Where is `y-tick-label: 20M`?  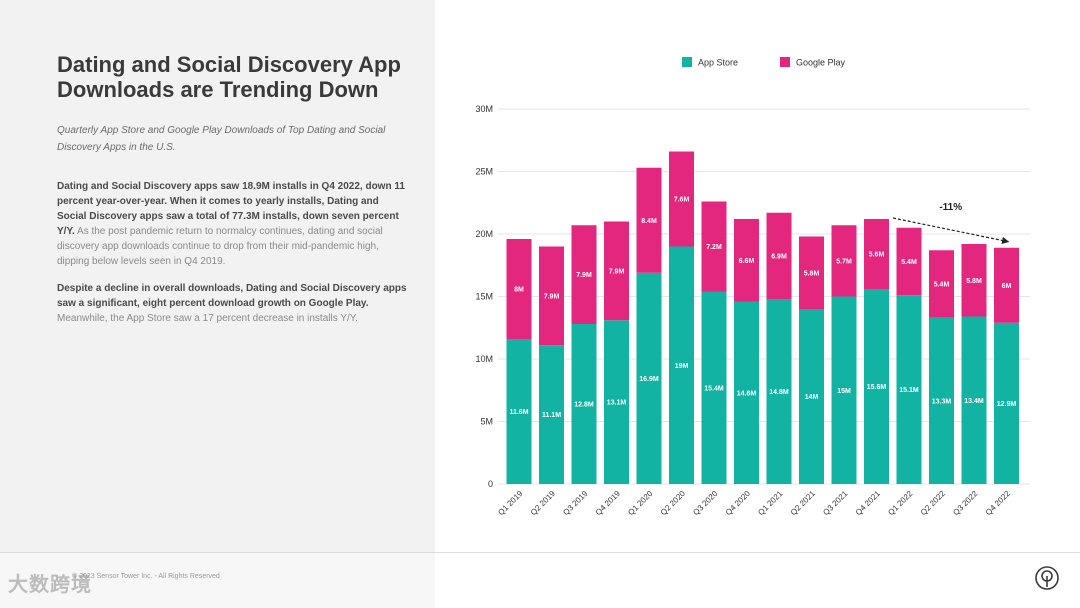 y-tick-label: 20M is located at coordinates (484, 234).